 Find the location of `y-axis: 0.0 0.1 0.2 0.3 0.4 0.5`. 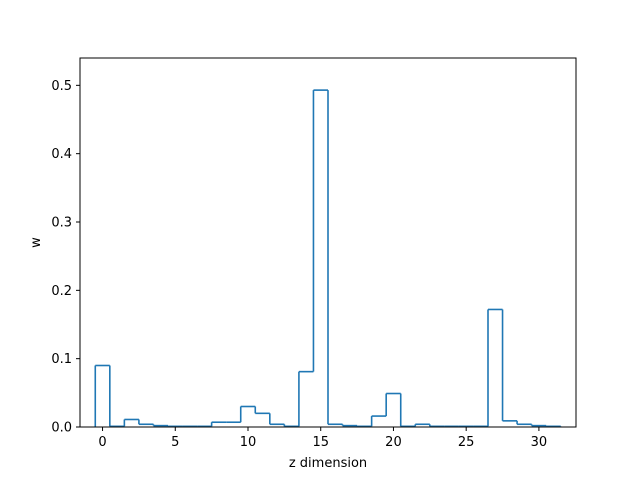

y-axis: 0.0 0.1 0.2 0.3 0.4 0.5 is located at coordinates (65, 257).